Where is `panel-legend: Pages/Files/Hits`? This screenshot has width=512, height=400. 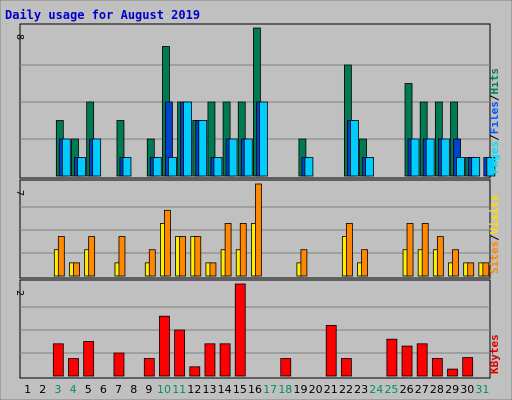 panel-legend: Pages/Files/Hits is located at coordinates (494, 121).